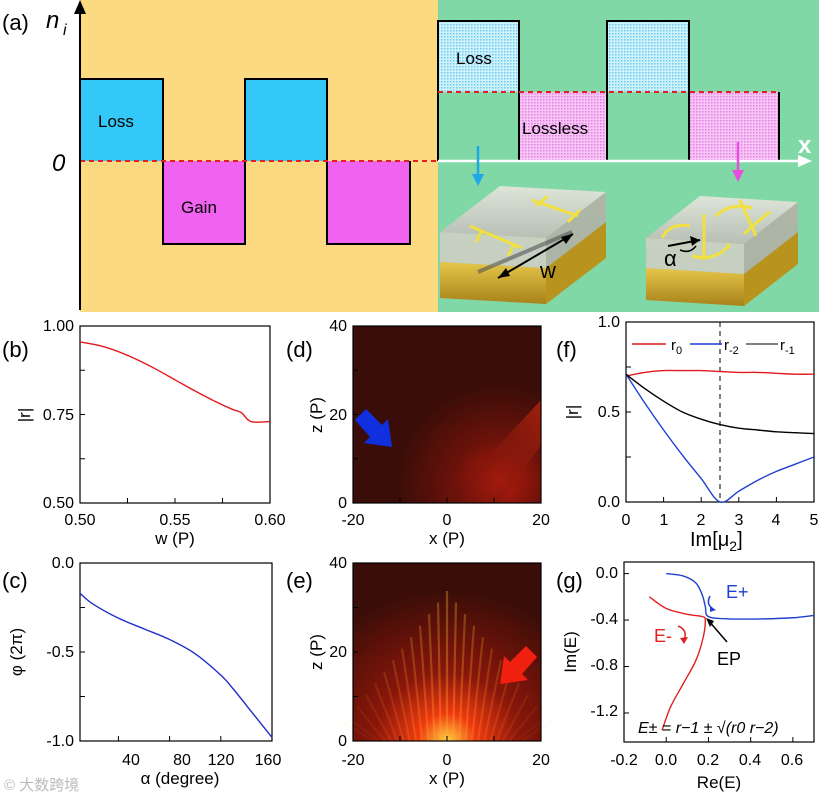  What do you see at coordinates (269, 520) in the screenshot?
I see `x-tick-label: 0.60` at bounding box center [269, 520].